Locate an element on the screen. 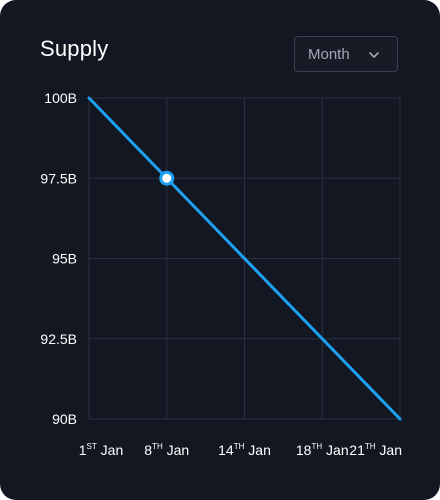 Image resolution: width=440 pixels, height=500 pixels. x-axis-labels: 1ST Jan 8TH Jan 14TH Jan 18TH Jan 21TH Jan is located at coordinates (240, 450).